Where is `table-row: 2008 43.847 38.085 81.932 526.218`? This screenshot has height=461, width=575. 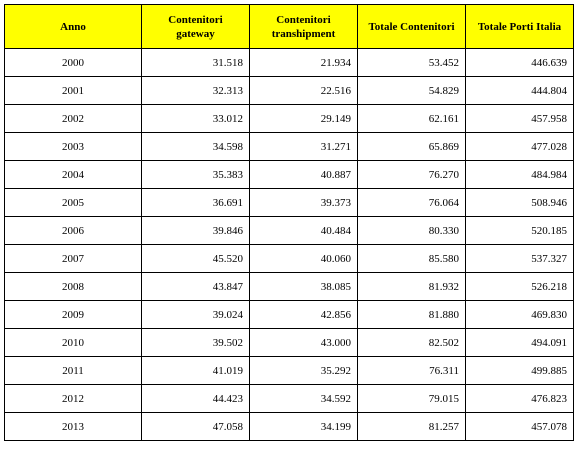
table-row: 2008 43.847 38.085 81.932 526.218 is located at coordinates (289, 286).